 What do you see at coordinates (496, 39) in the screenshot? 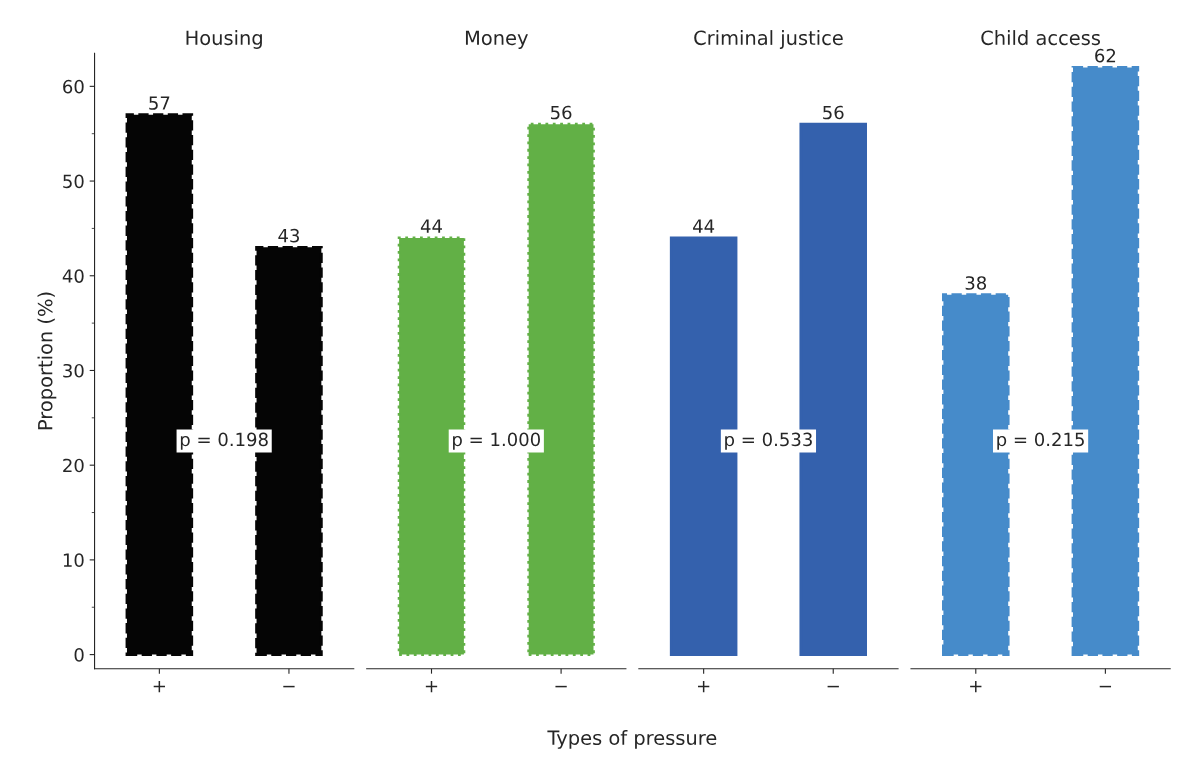
I see `chart-title: Money` at bounding box center [496, 39].